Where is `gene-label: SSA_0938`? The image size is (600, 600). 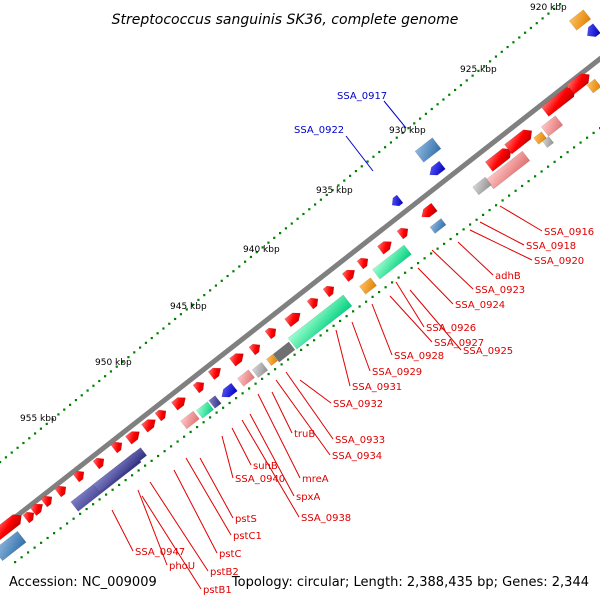 gene-label: SSA_0938 is located at coordinates (326, 518).